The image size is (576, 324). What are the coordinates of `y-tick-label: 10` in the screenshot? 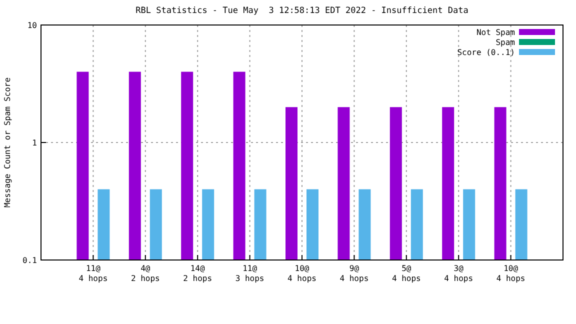 It's located at (32, 25).